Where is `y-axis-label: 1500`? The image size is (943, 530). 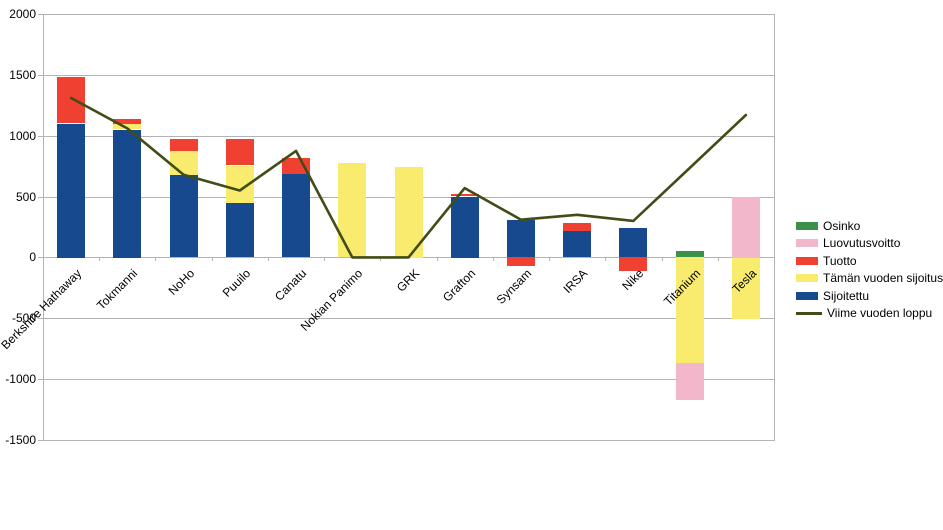 y-axis-label: 1500 is located at coordinates (22, 75).